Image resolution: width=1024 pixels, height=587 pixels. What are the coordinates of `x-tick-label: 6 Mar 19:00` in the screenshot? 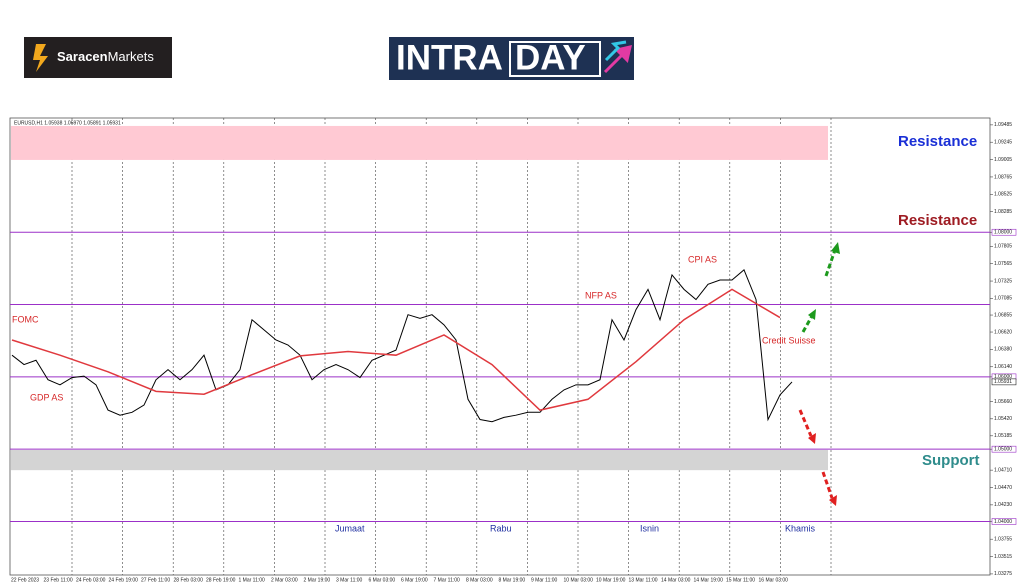 It's located at (414, 580).